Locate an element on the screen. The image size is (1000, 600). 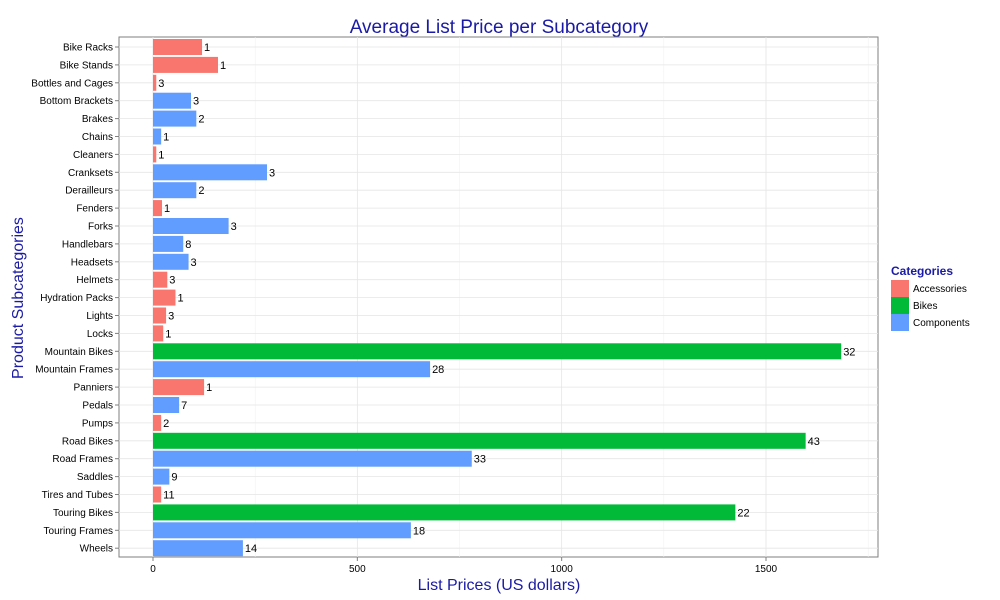
bar-pedals is located at coordinates (166, 405).